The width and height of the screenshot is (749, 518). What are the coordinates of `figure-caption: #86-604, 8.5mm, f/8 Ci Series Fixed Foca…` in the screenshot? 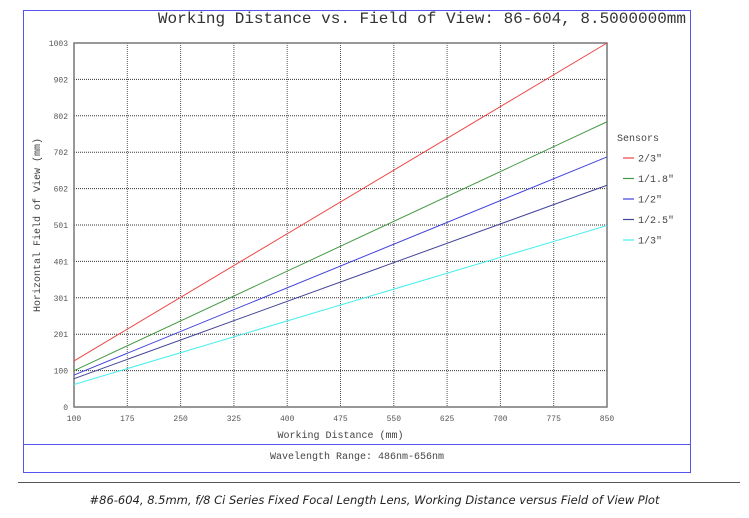 It's located at (374, 500).